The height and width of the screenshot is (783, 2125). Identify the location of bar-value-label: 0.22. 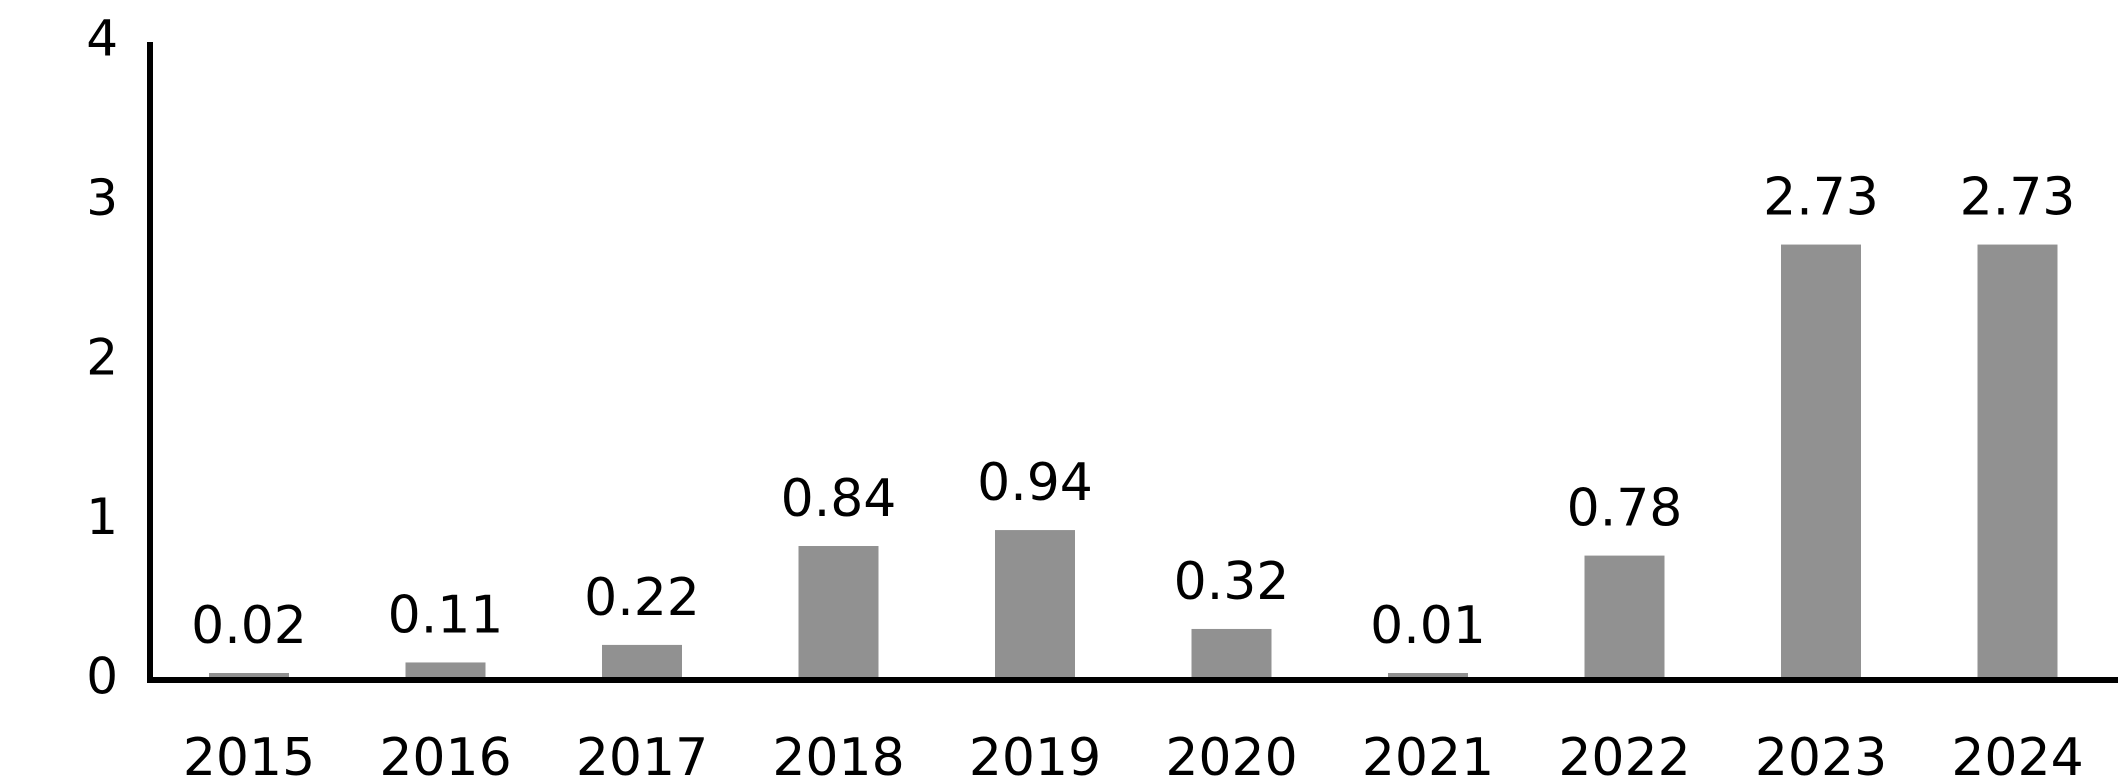
(642, 598).